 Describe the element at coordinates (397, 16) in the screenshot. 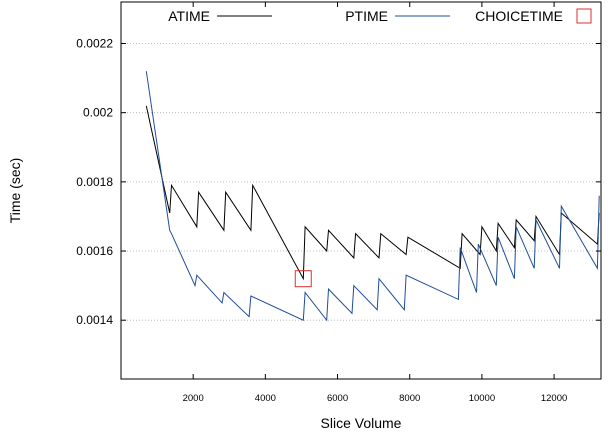

I see `legend-item-ptime: PTIME` at that location.